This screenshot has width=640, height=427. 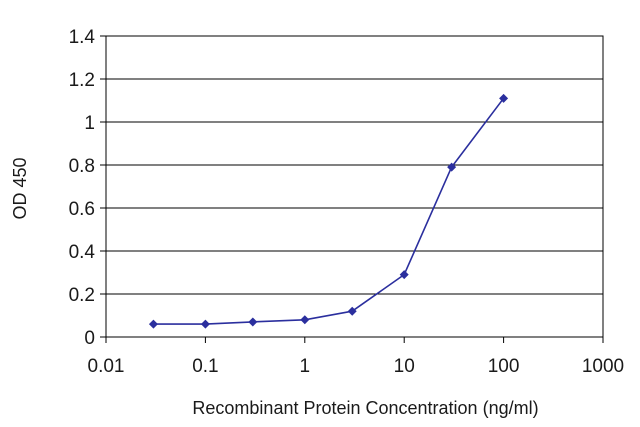 What do you see at coordinates (603, 366) in the screenshot?
I see `x-tick-label: 1000` at bounding box center [603, 366].